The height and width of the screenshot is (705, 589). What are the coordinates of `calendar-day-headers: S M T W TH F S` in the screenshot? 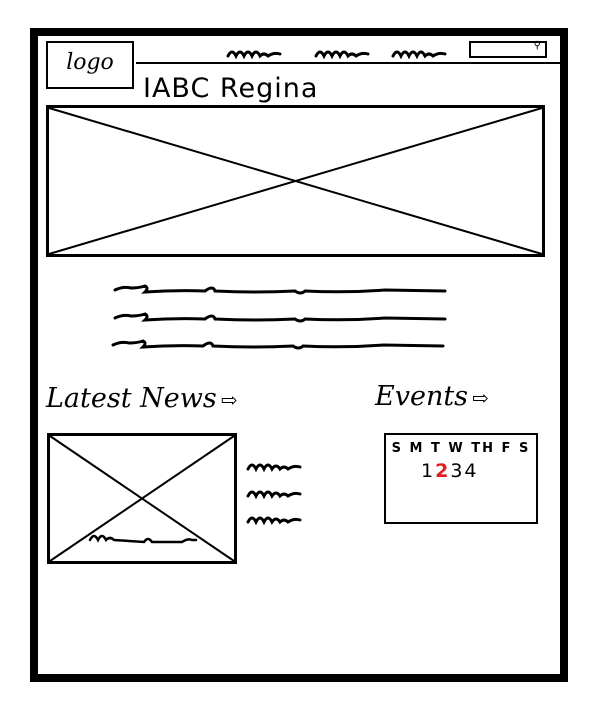 It's located at (461, 448).